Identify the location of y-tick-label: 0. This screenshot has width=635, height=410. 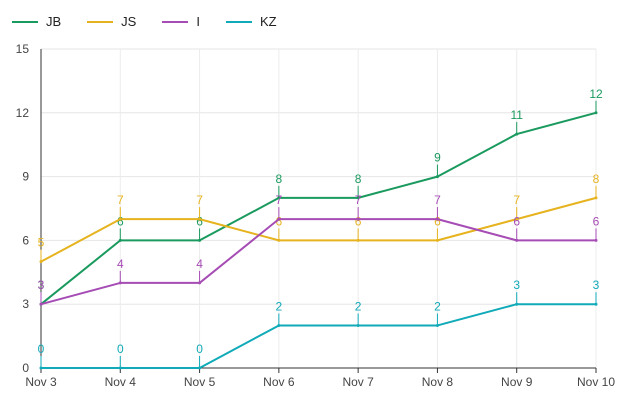
(25, 368).